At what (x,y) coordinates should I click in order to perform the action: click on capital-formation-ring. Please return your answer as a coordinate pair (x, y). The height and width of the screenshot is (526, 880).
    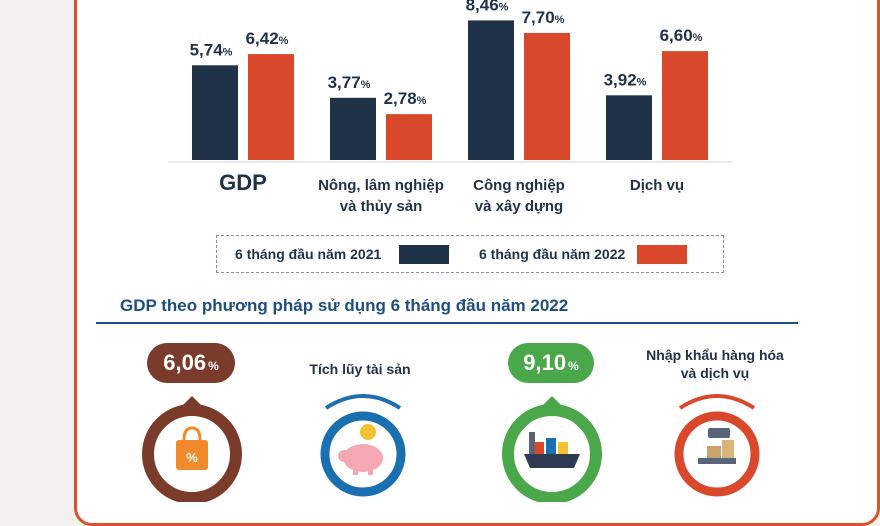
    Looking at the image, I should click on (363, 445).